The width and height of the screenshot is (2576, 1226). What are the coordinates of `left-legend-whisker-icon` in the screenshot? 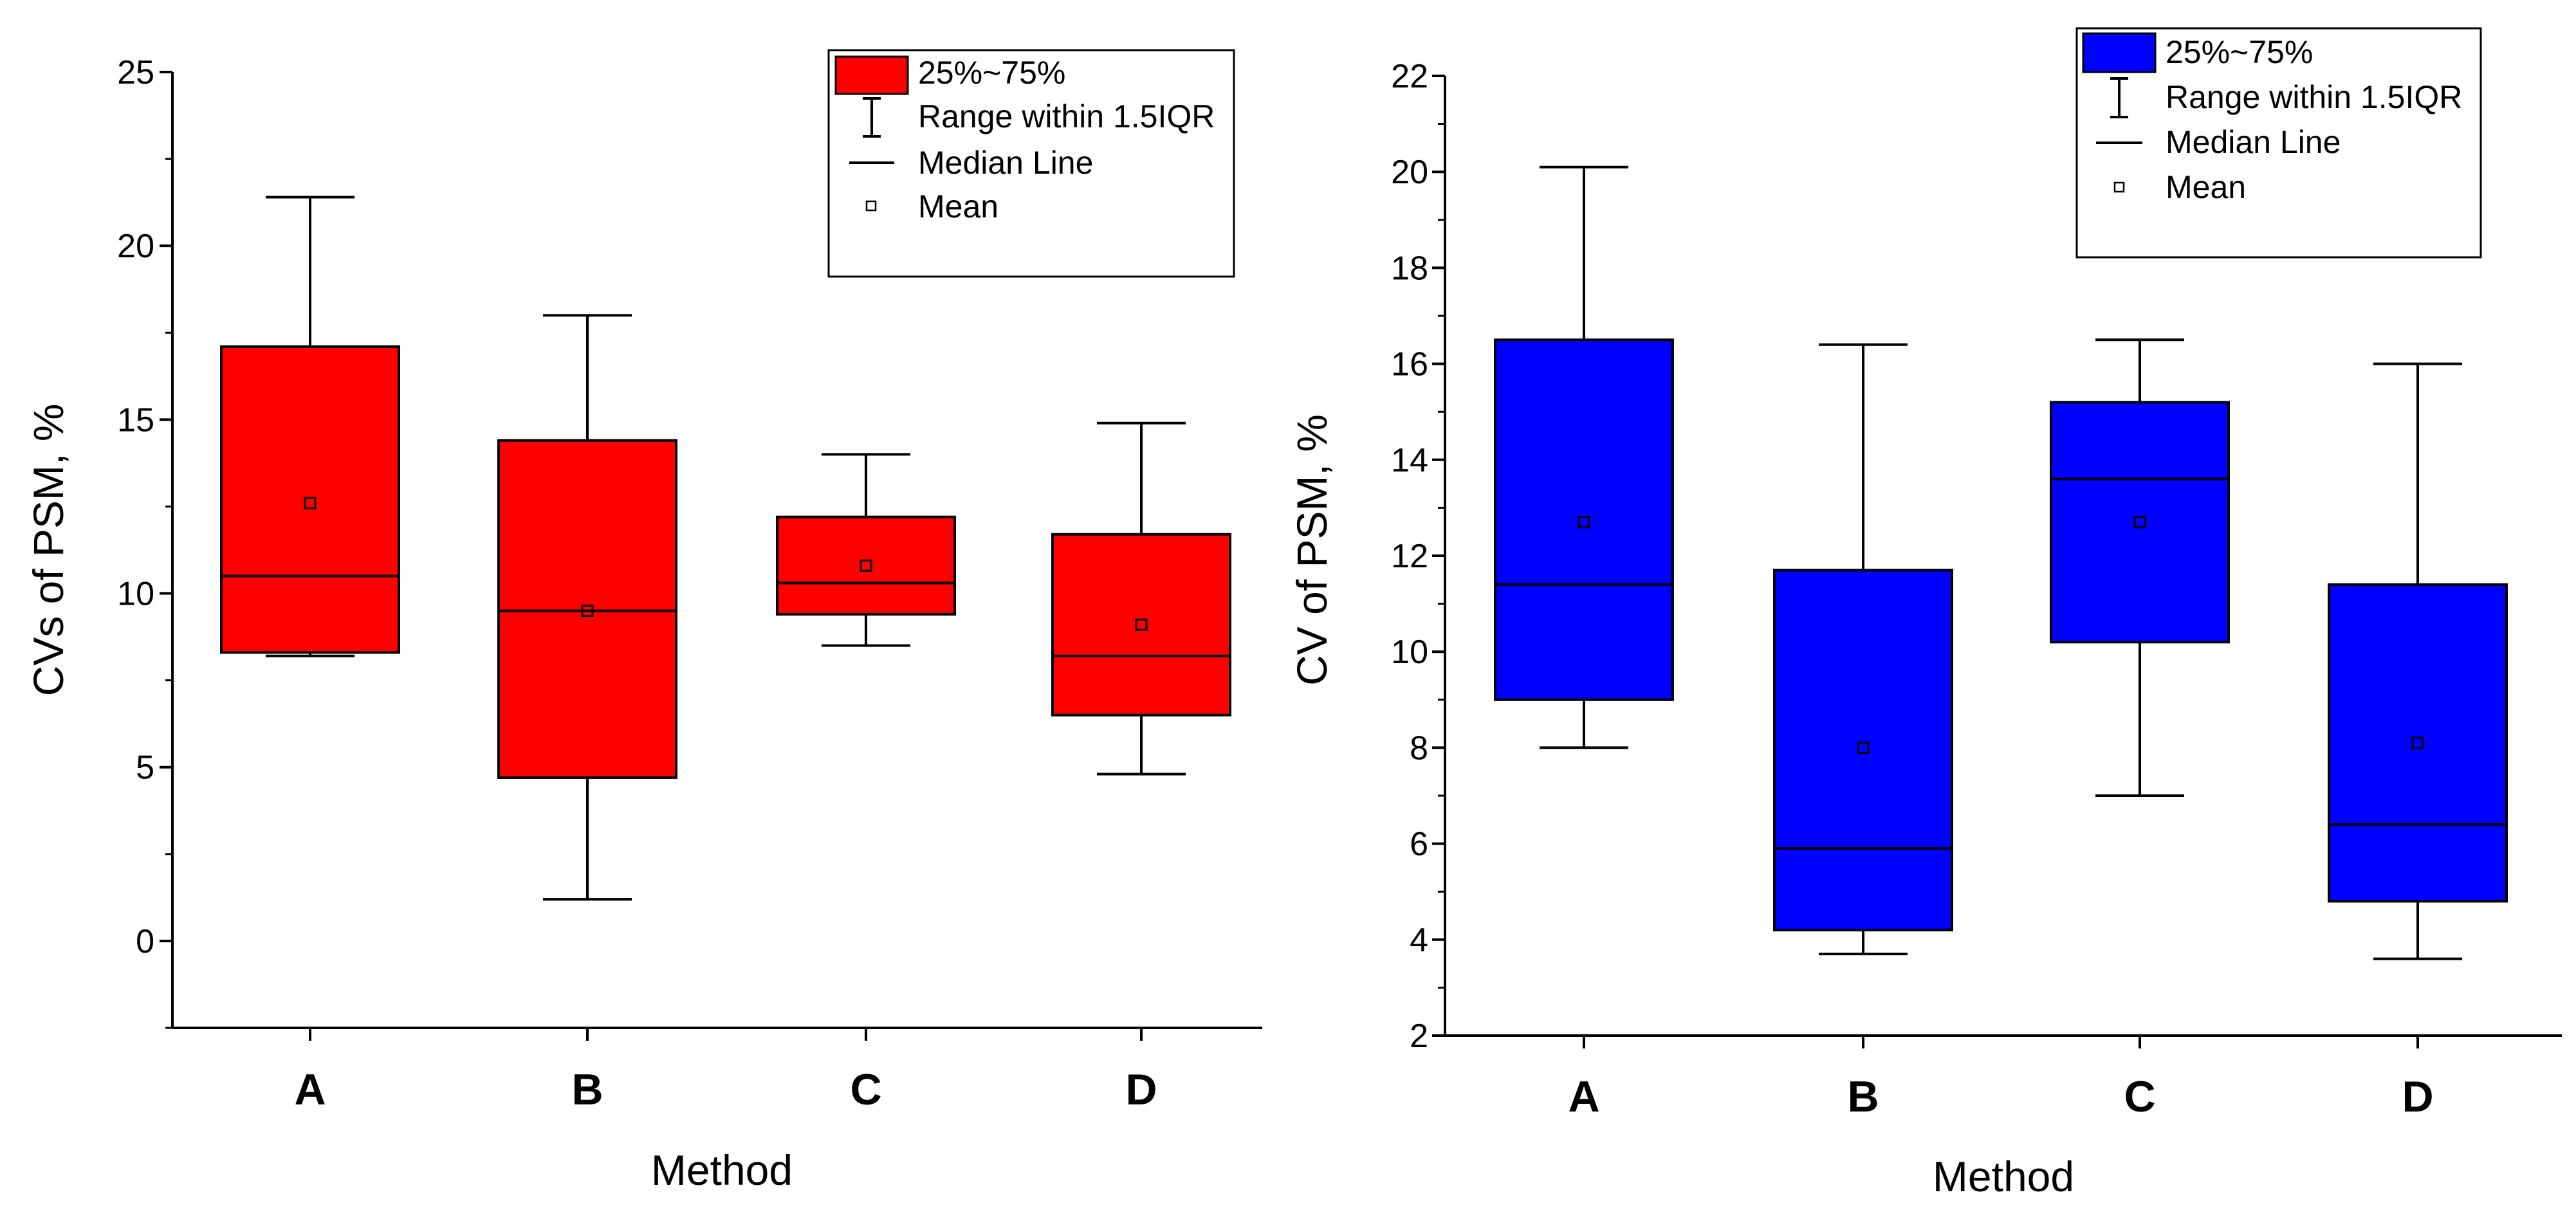 It's located at (872, 117).